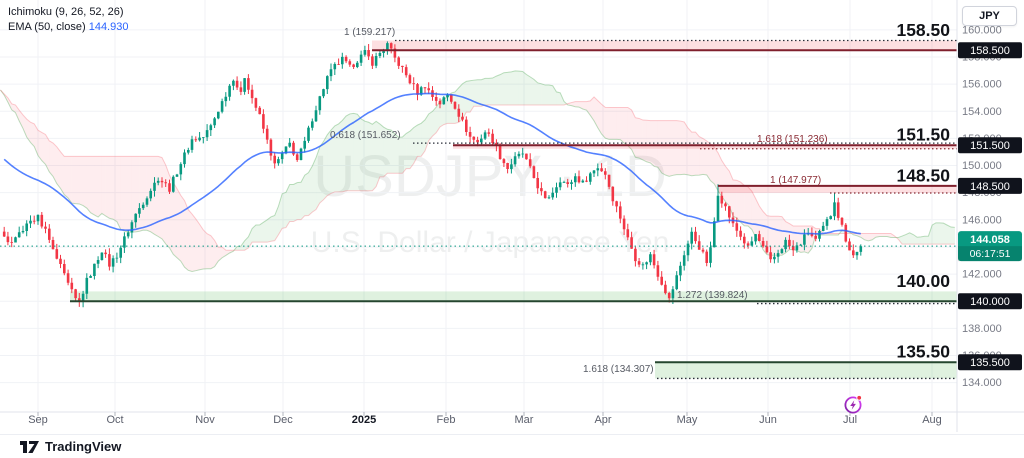 The image size is (1024, 458). What do you see at coordinates (990, 240) in the screenshot?
I see `last-price-badge-value: 144.058` at bounding box center [990, 240].